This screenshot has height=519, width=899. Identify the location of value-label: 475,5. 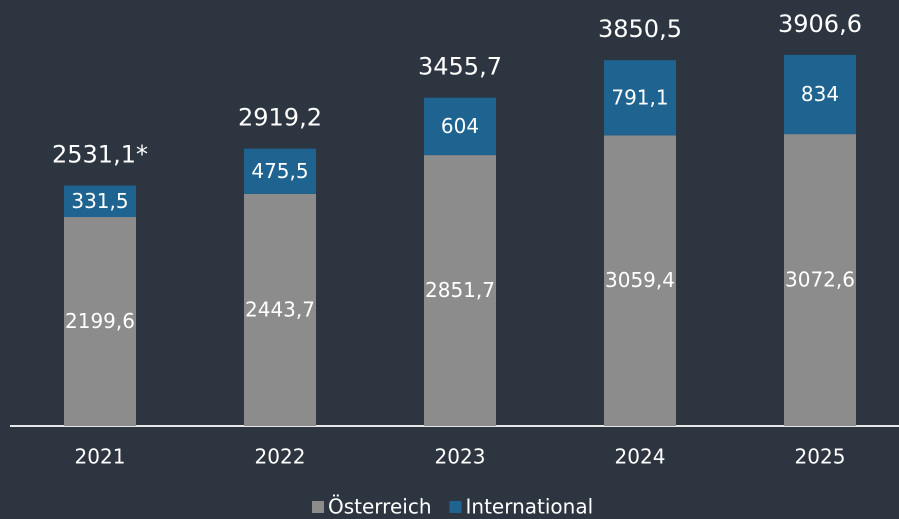
(279, 171).